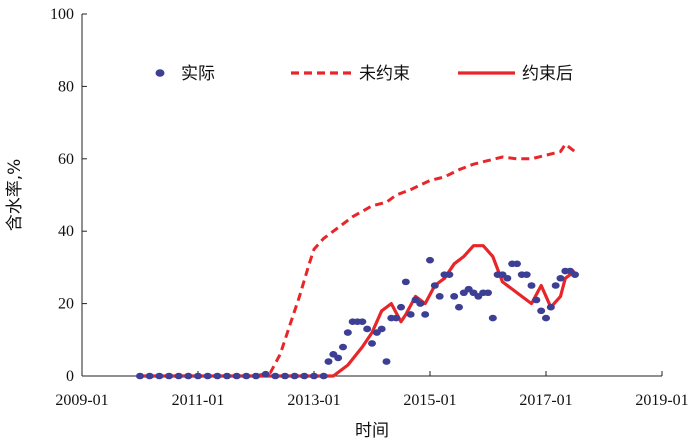  Describe the element at coordinates (350, 74) in the screenshot. I see `legend-item-1: 未约束` at that location.